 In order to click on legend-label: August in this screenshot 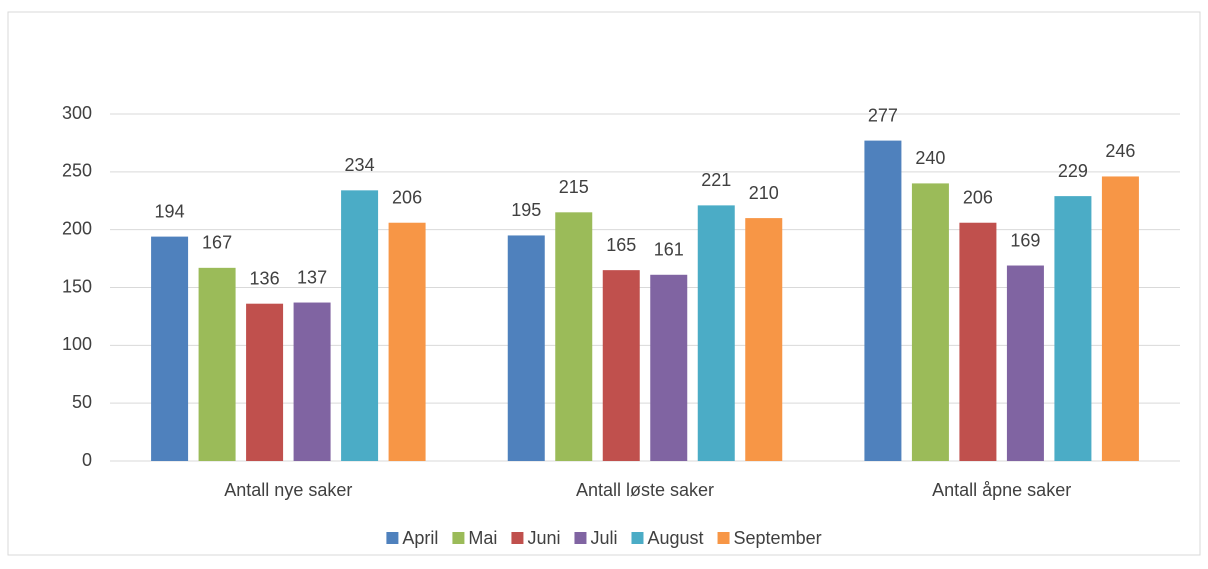, I will do `click(675, 538)`.